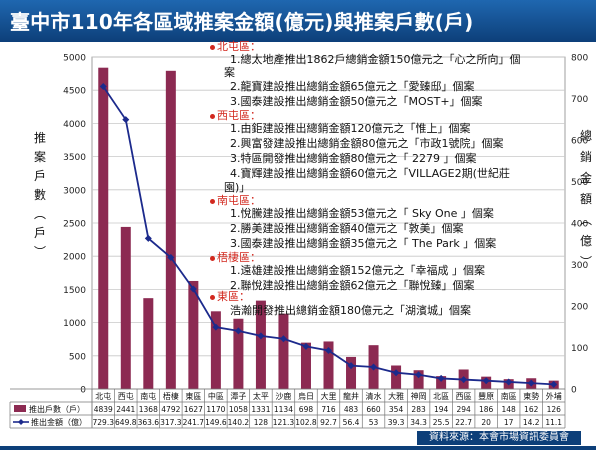 The width and height of the screenshot is (596, 450). I want to click on line-value-label: 22.7, so click(463, 422).